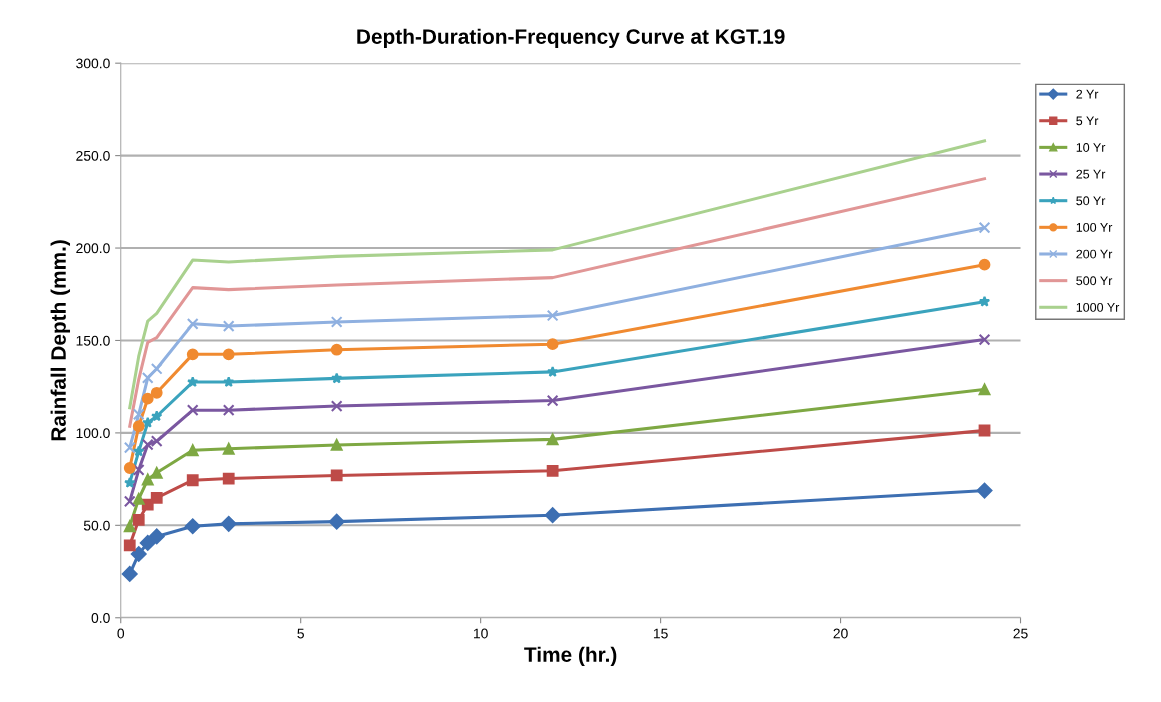 The width and height of the screenshot is (1161, 702). What do you see at coordinates (93, 63) in the screenshot?
I see `y-tick-label: 300.0` at bounding box center [93, 63].